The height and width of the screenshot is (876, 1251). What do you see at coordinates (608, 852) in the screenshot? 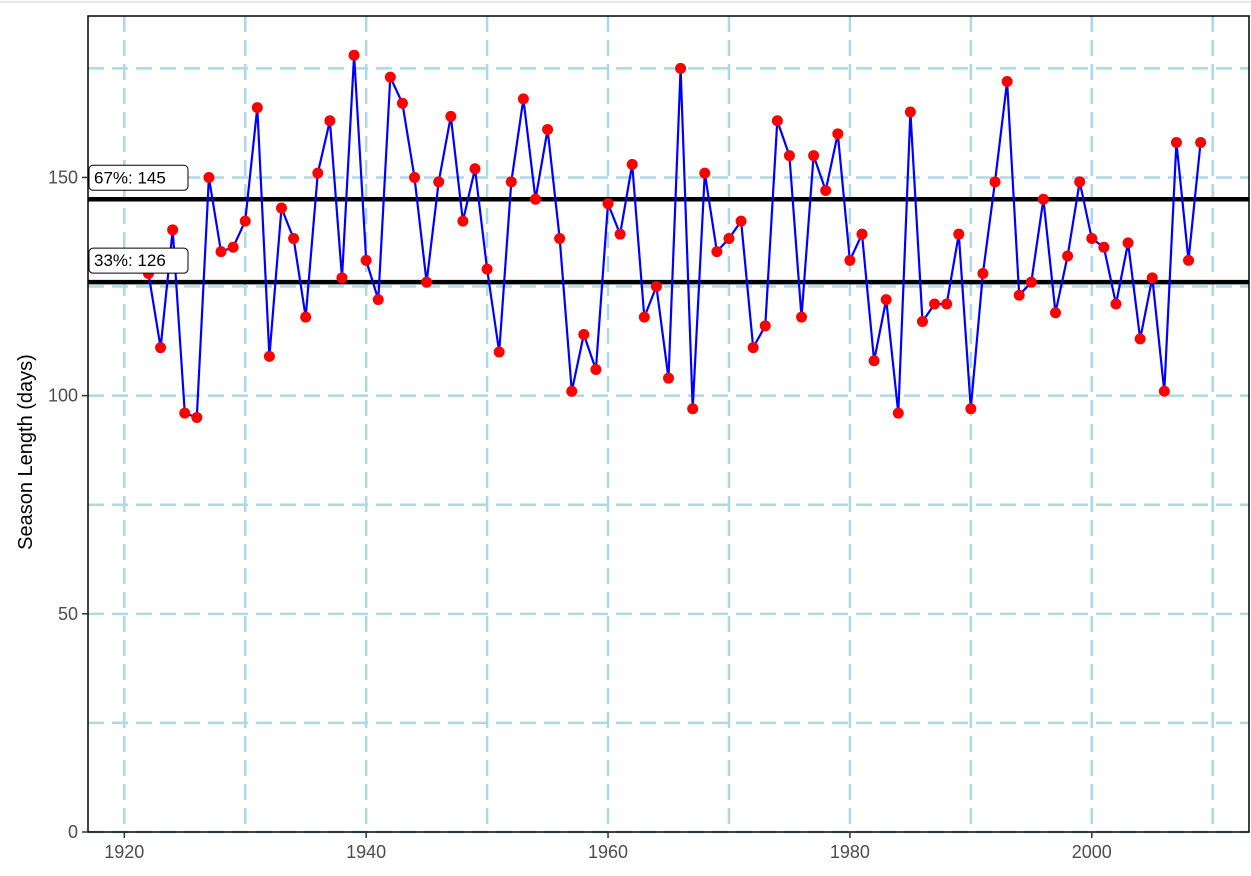
I see `x-tick-label: 1960` at bounding box center [608, 852].